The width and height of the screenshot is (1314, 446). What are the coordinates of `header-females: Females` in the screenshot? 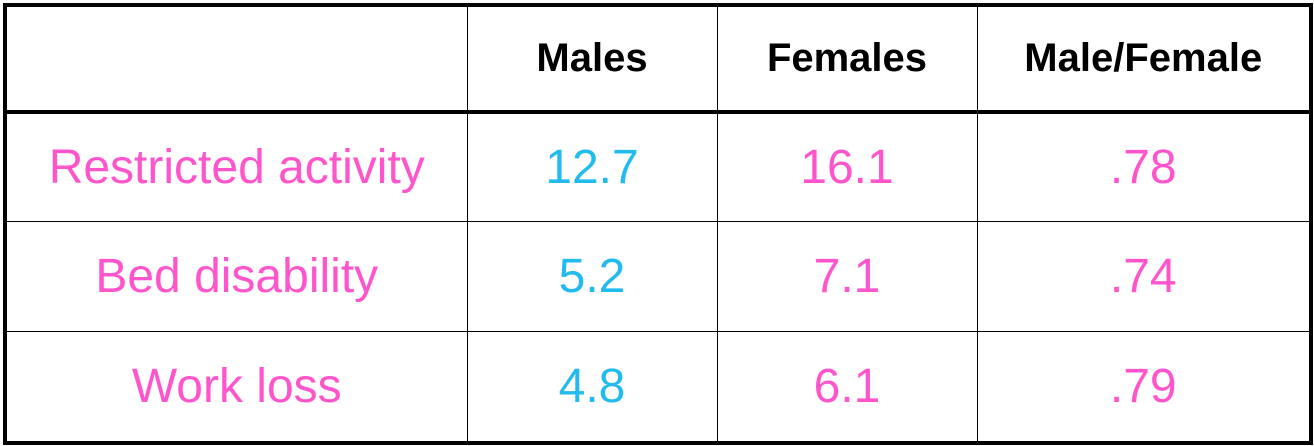 It's located at (846, 60).